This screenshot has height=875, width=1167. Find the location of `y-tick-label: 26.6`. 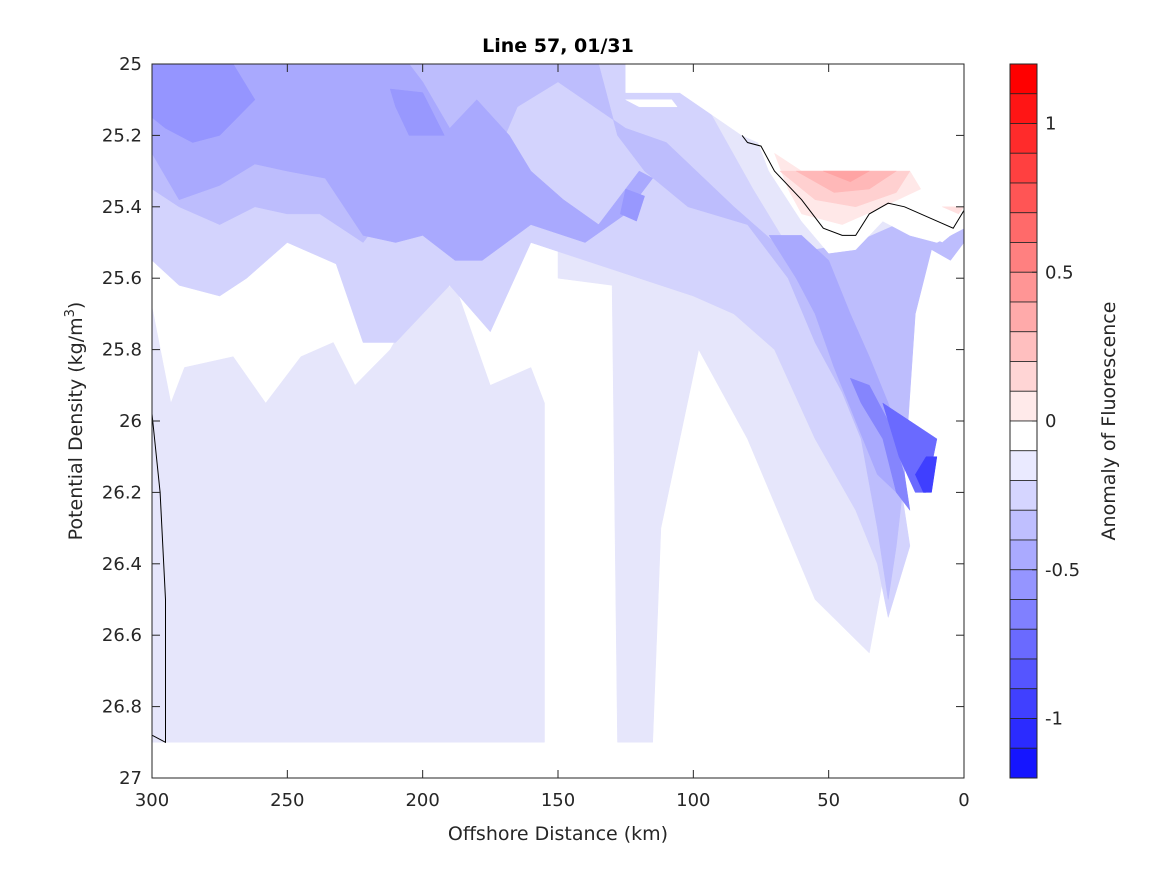

y-tick-label: 26.6 is located at coordinates (122, 635).